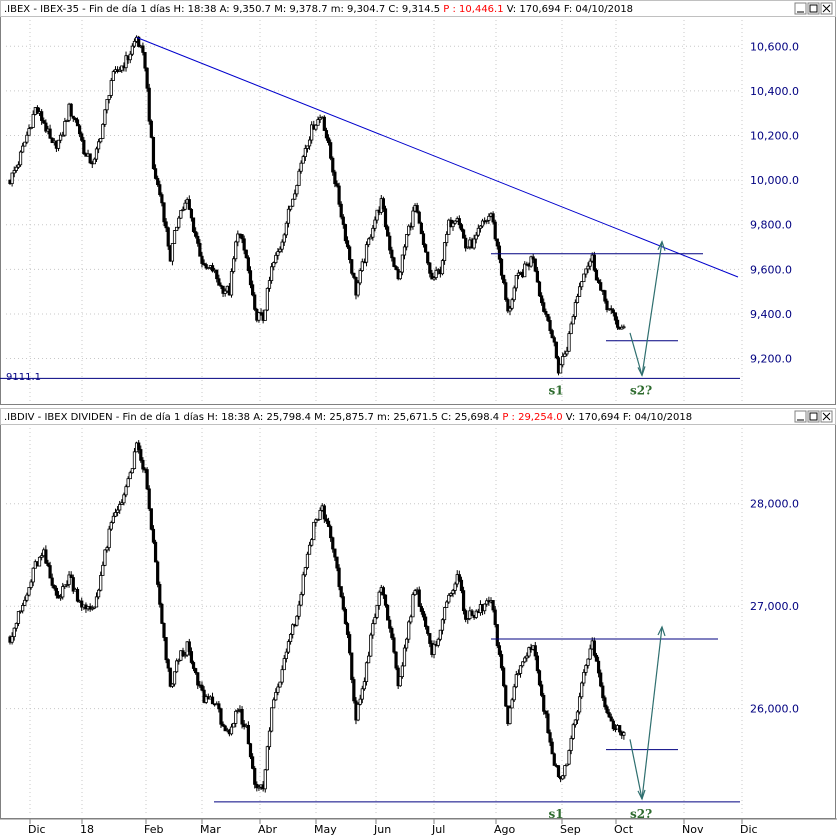 This screenshot has height=836, width=837. I want to click on y-tick-label: 10,000.0, so click(774, 180).